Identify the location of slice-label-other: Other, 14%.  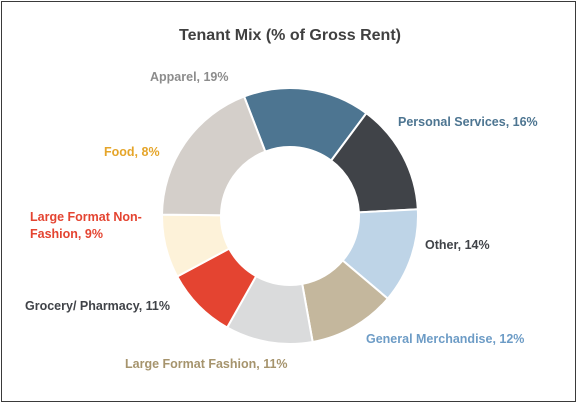
(457, 245).